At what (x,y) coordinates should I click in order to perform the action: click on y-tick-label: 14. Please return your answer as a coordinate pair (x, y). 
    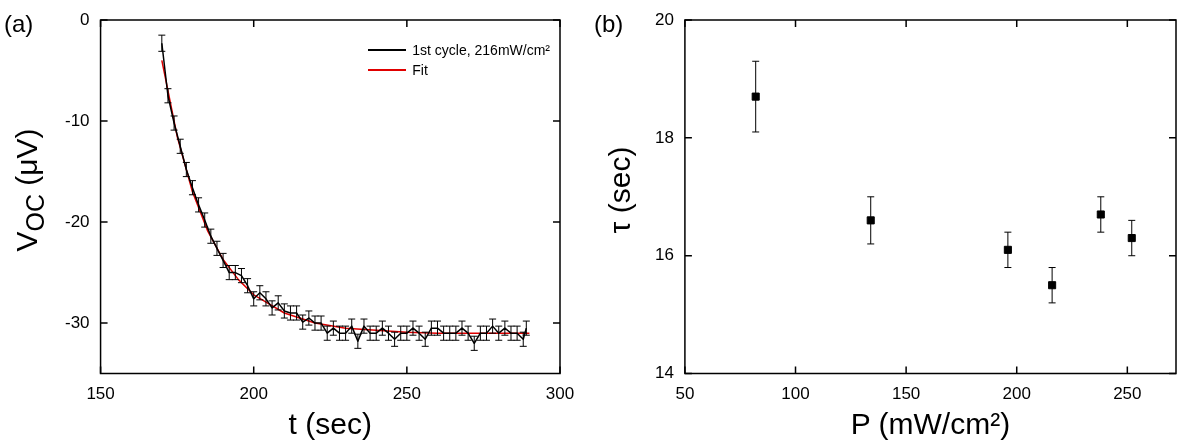
    Looking at the image, I should click on (664, 373).